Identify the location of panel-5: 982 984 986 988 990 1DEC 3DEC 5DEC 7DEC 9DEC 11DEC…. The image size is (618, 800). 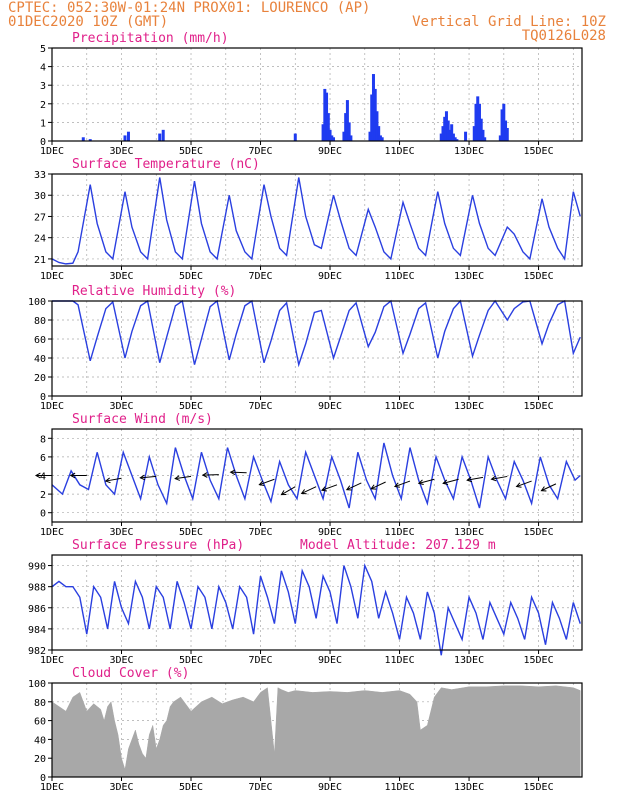
(305, 602).